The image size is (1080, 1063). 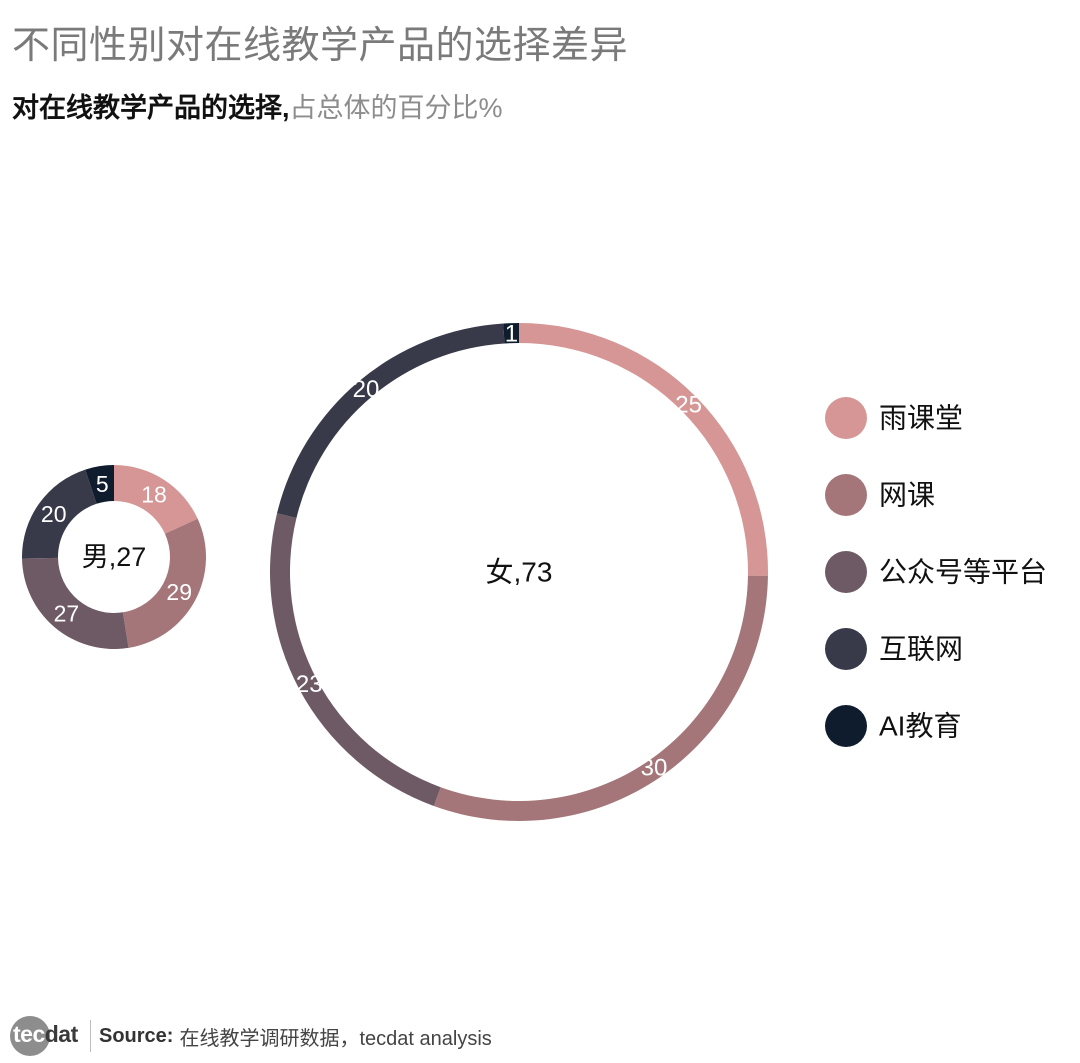 I want to click on slice-value-label: 25, so click(x=688, y=405).